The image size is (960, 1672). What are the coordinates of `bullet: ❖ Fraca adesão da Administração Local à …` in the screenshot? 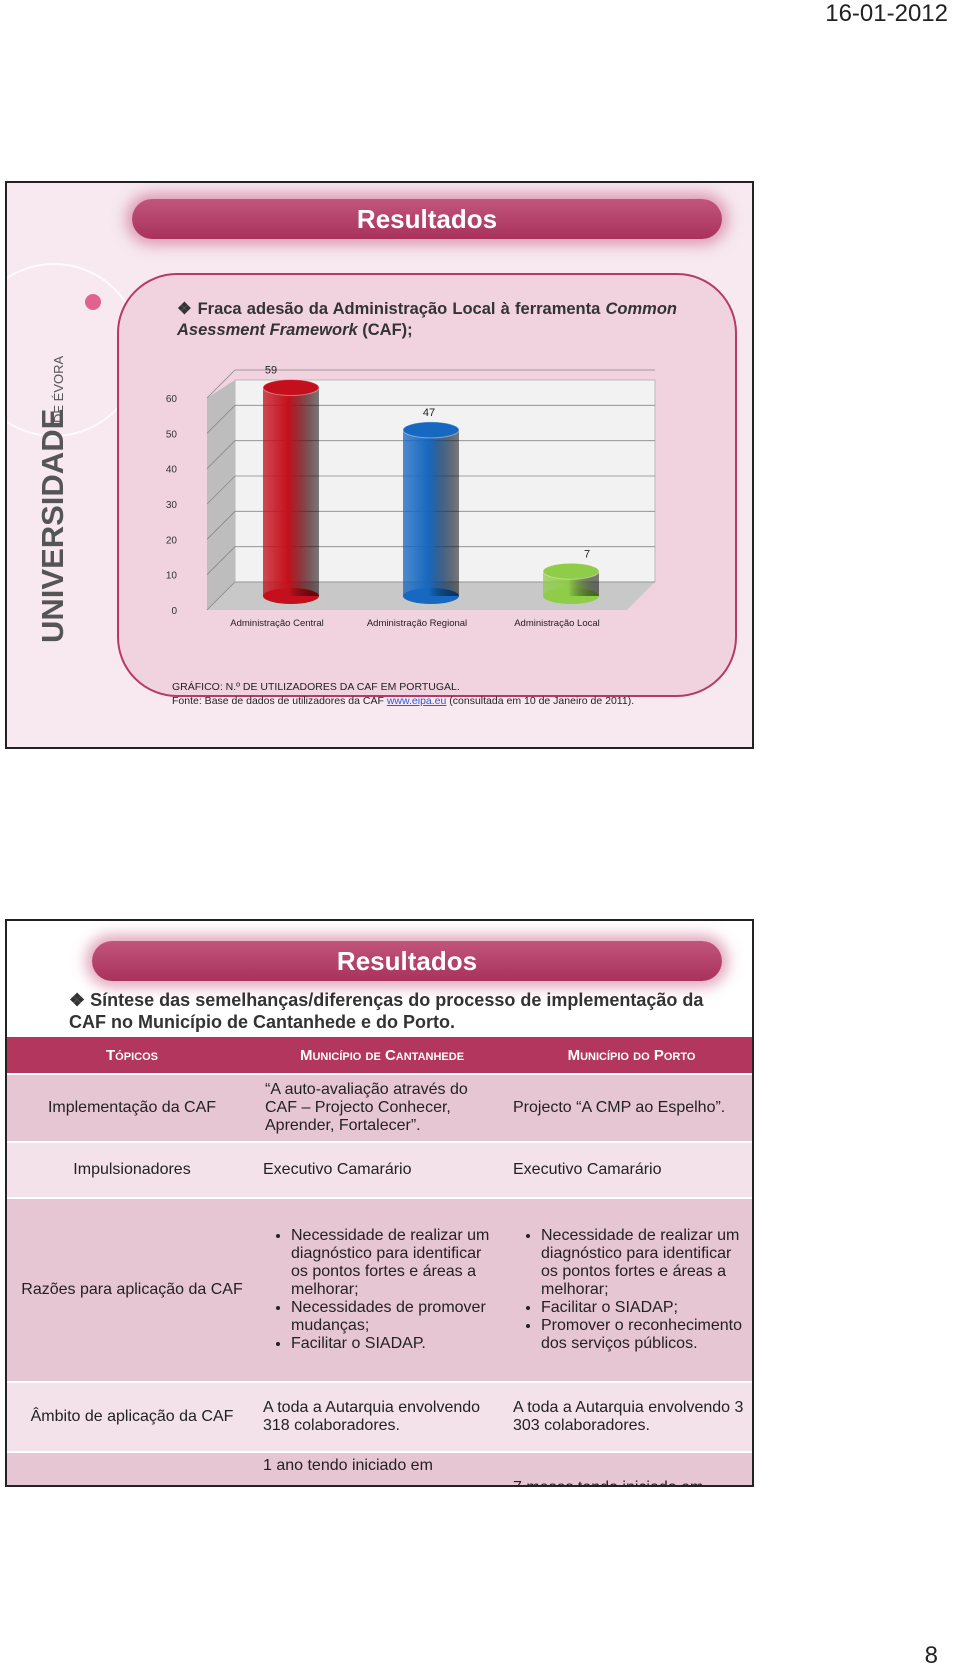 It's located at (427, 320).